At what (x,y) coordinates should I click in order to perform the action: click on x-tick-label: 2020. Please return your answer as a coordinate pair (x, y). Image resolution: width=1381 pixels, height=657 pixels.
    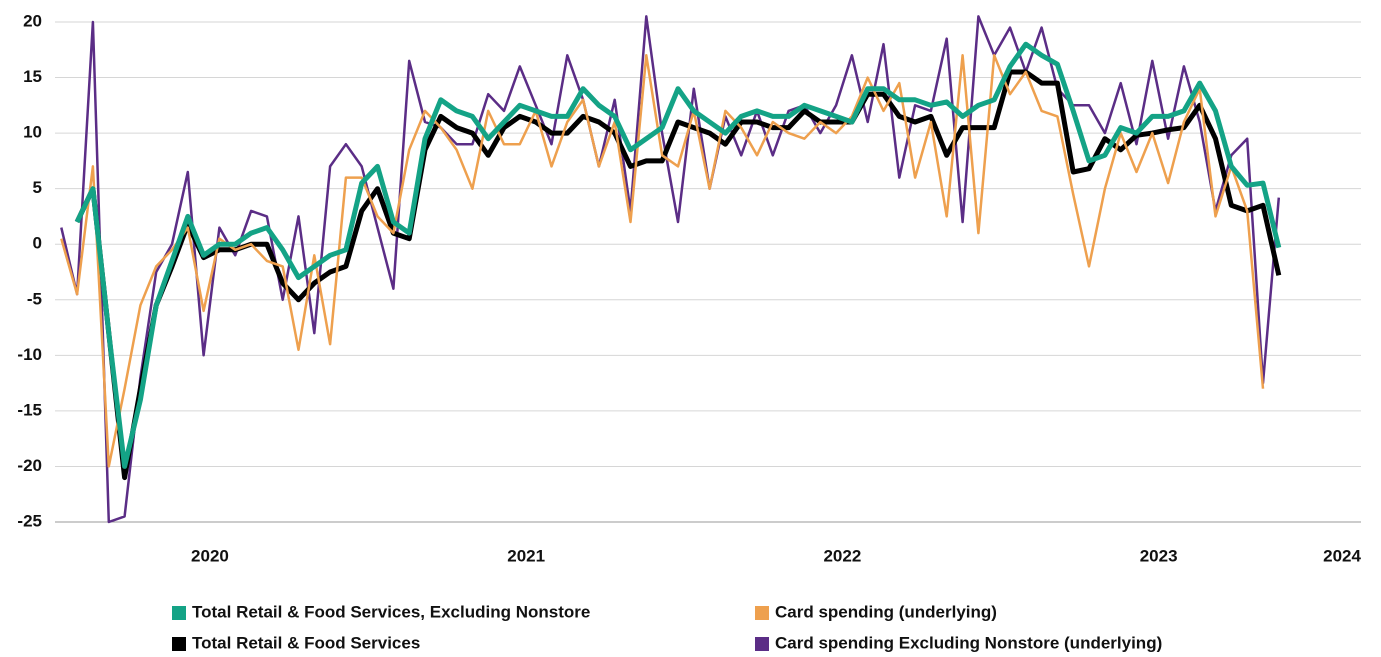
    Looking at the image, I should click on (210, 555).